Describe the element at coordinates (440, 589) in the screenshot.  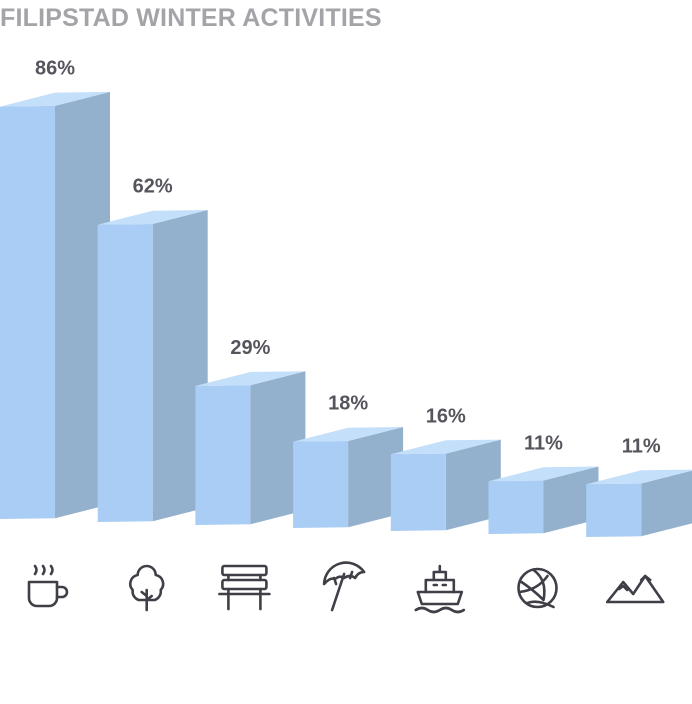
I see `ship-icon` at that location.